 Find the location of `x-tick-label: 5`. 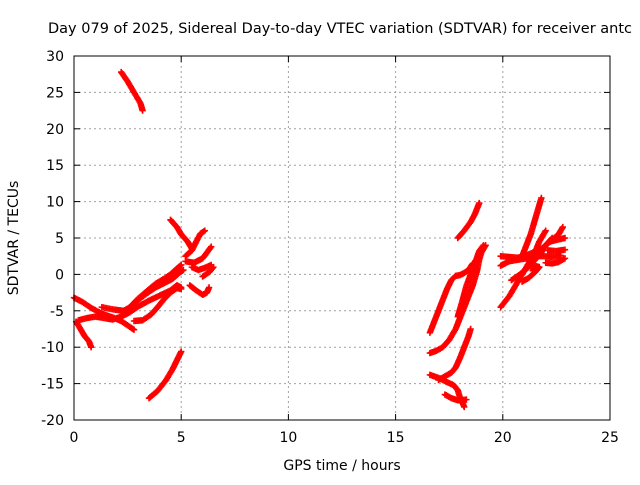

x-tick-label: 5 is located at coordinates (181, 438).